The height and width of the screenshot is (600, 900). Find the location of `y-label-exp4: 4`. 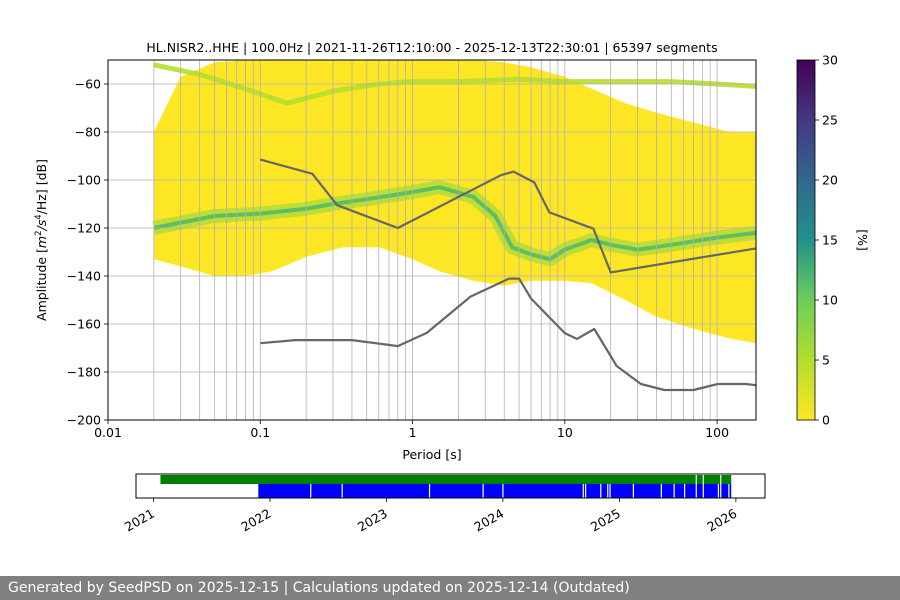

y-label-exp4: 4 is located at coordinates (39, 216).